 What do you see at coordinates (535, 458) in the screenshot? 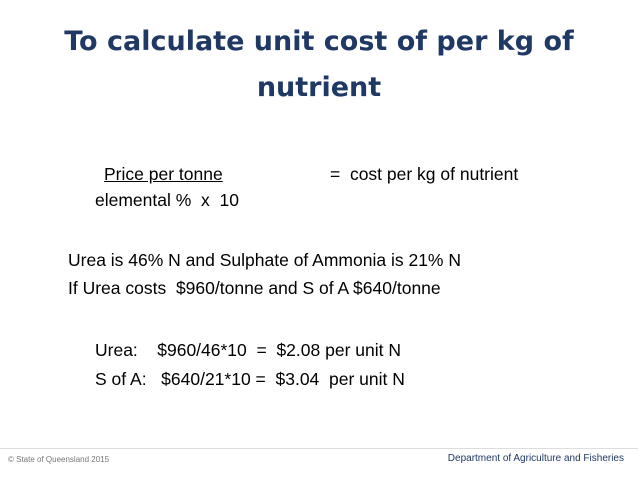
I see `footer-department: Department of Agriculture and Fisheries` at bounding box center [535, 458].